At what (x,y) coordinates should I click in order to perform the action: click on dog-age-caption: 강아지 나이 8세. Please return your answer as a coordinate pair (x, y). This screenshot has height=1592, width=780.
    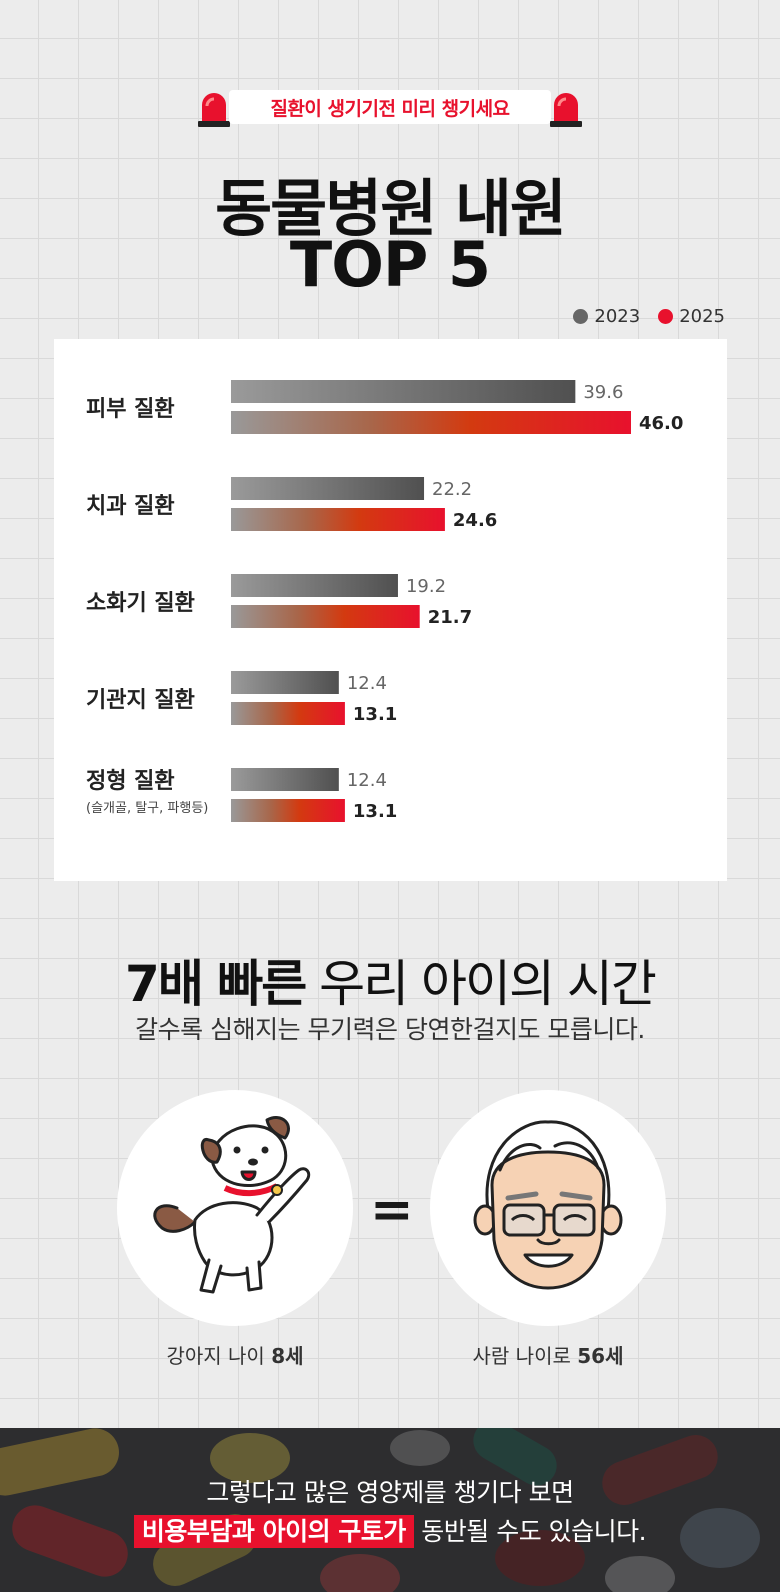
    Looking at the image, I should click on (235, 1354).